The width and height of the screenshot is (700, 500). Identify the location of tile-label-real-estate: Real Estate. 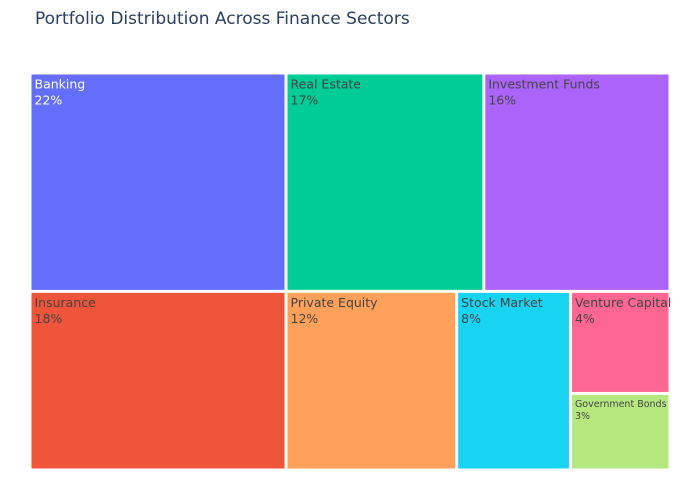
(326, 84).